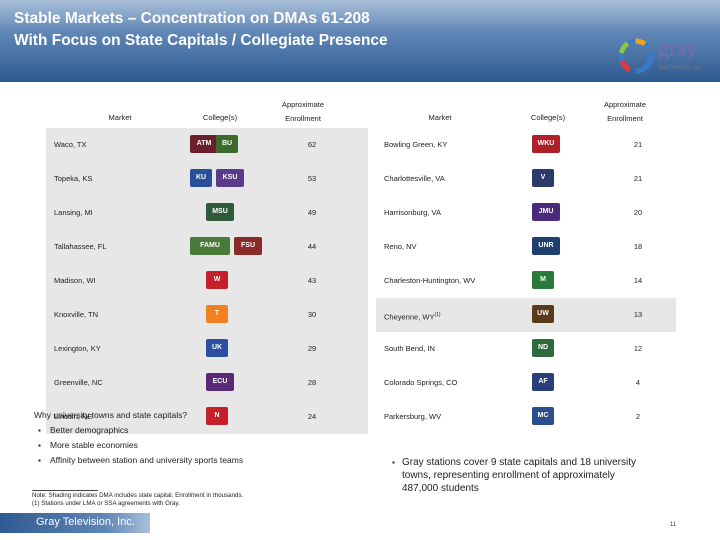  What do you see at coordinates (75, 523) in the screenshot?
I see `footer-banner: Gray Television, Inc.` at bounding box center [75, 523].